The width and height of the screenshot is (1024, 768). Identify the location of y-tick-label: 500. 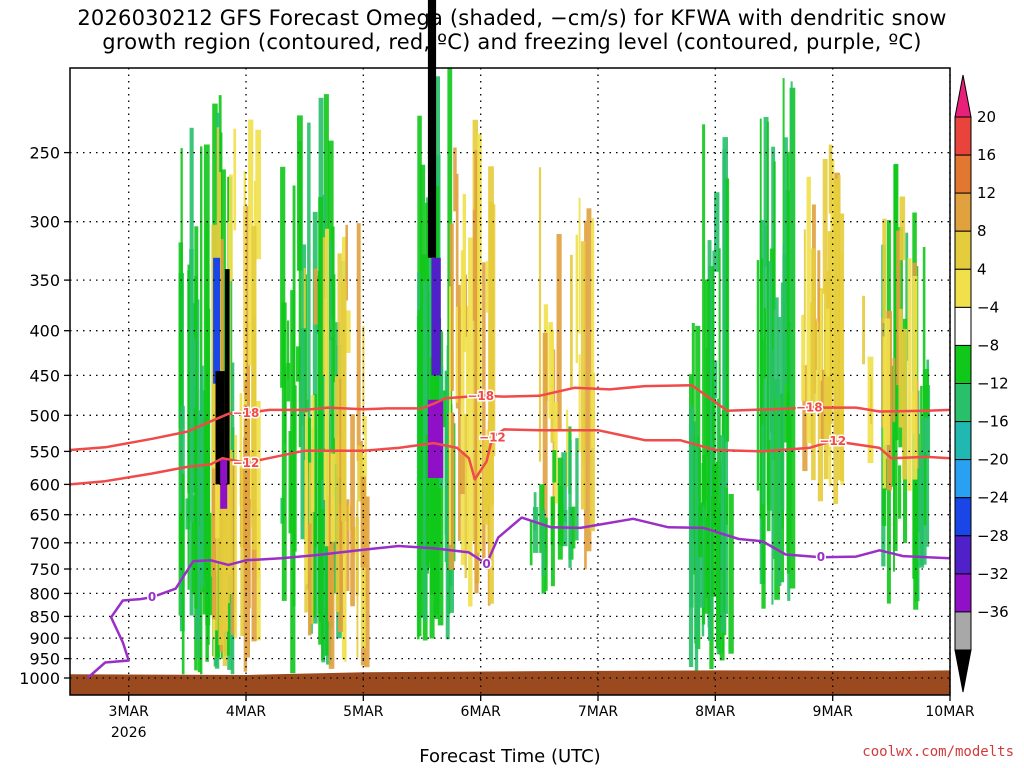
(44, 415).